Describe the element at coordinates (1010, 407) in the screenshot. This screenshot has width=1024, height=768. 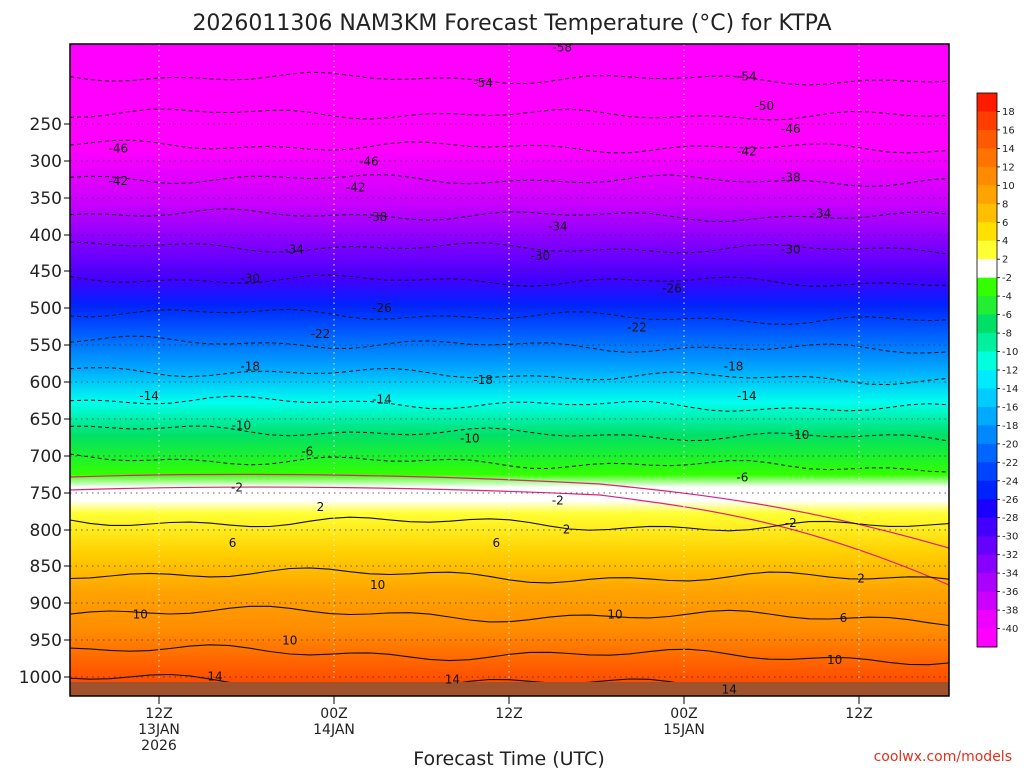
I see `colorbar-tick-label: -16` at that location.